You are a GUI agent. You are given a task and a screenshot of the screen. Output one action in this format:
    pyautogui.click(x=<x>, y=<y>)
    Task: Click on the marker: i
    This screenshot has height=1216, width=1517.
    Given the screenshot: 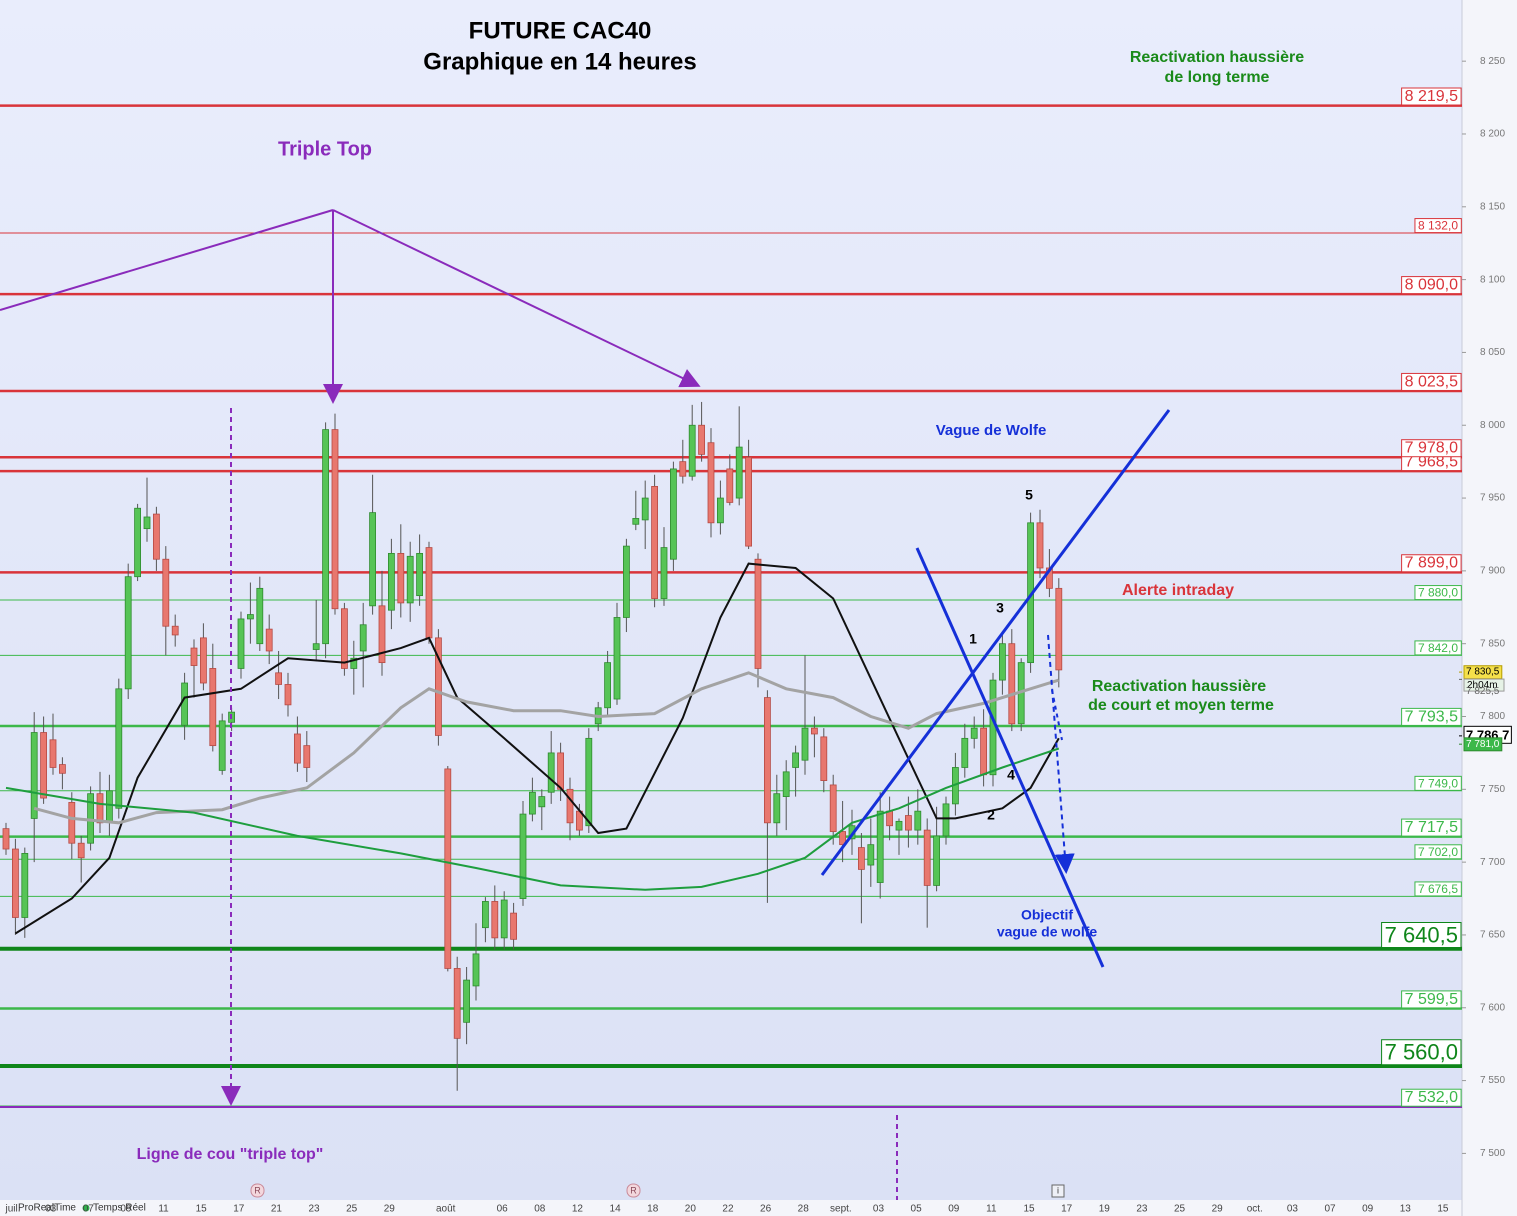 What is the action you would take?
    pyautogui.click(x=1058, y=1190)
    